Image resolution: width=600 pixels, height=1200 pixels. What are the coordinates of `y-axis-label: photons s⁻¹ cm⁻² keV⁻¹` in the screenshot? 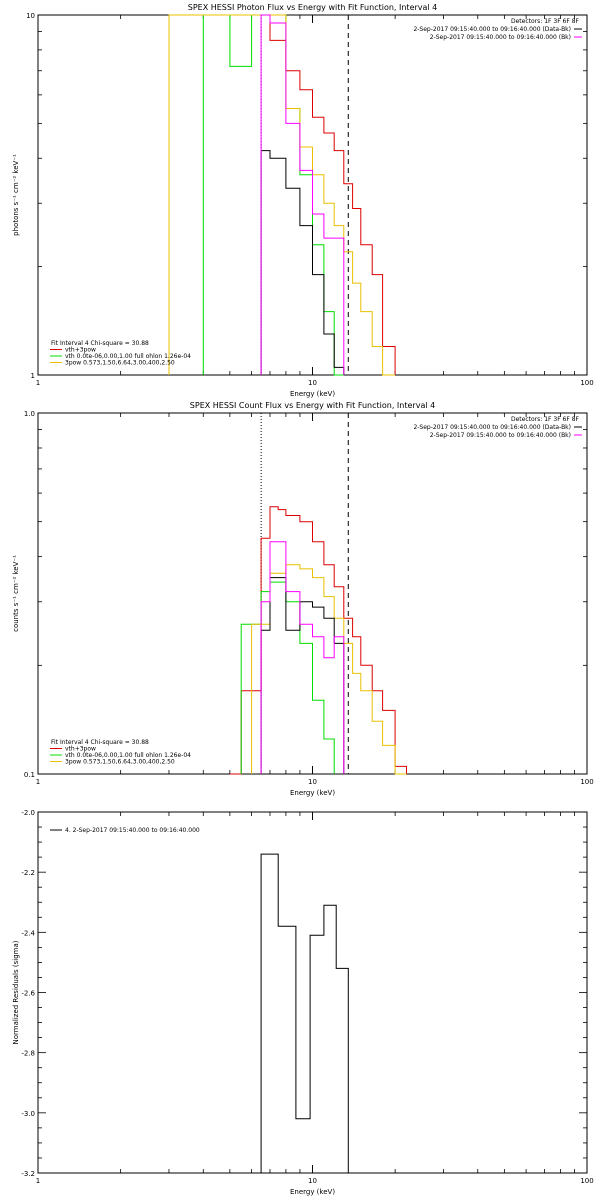 It's located at (16, 195).